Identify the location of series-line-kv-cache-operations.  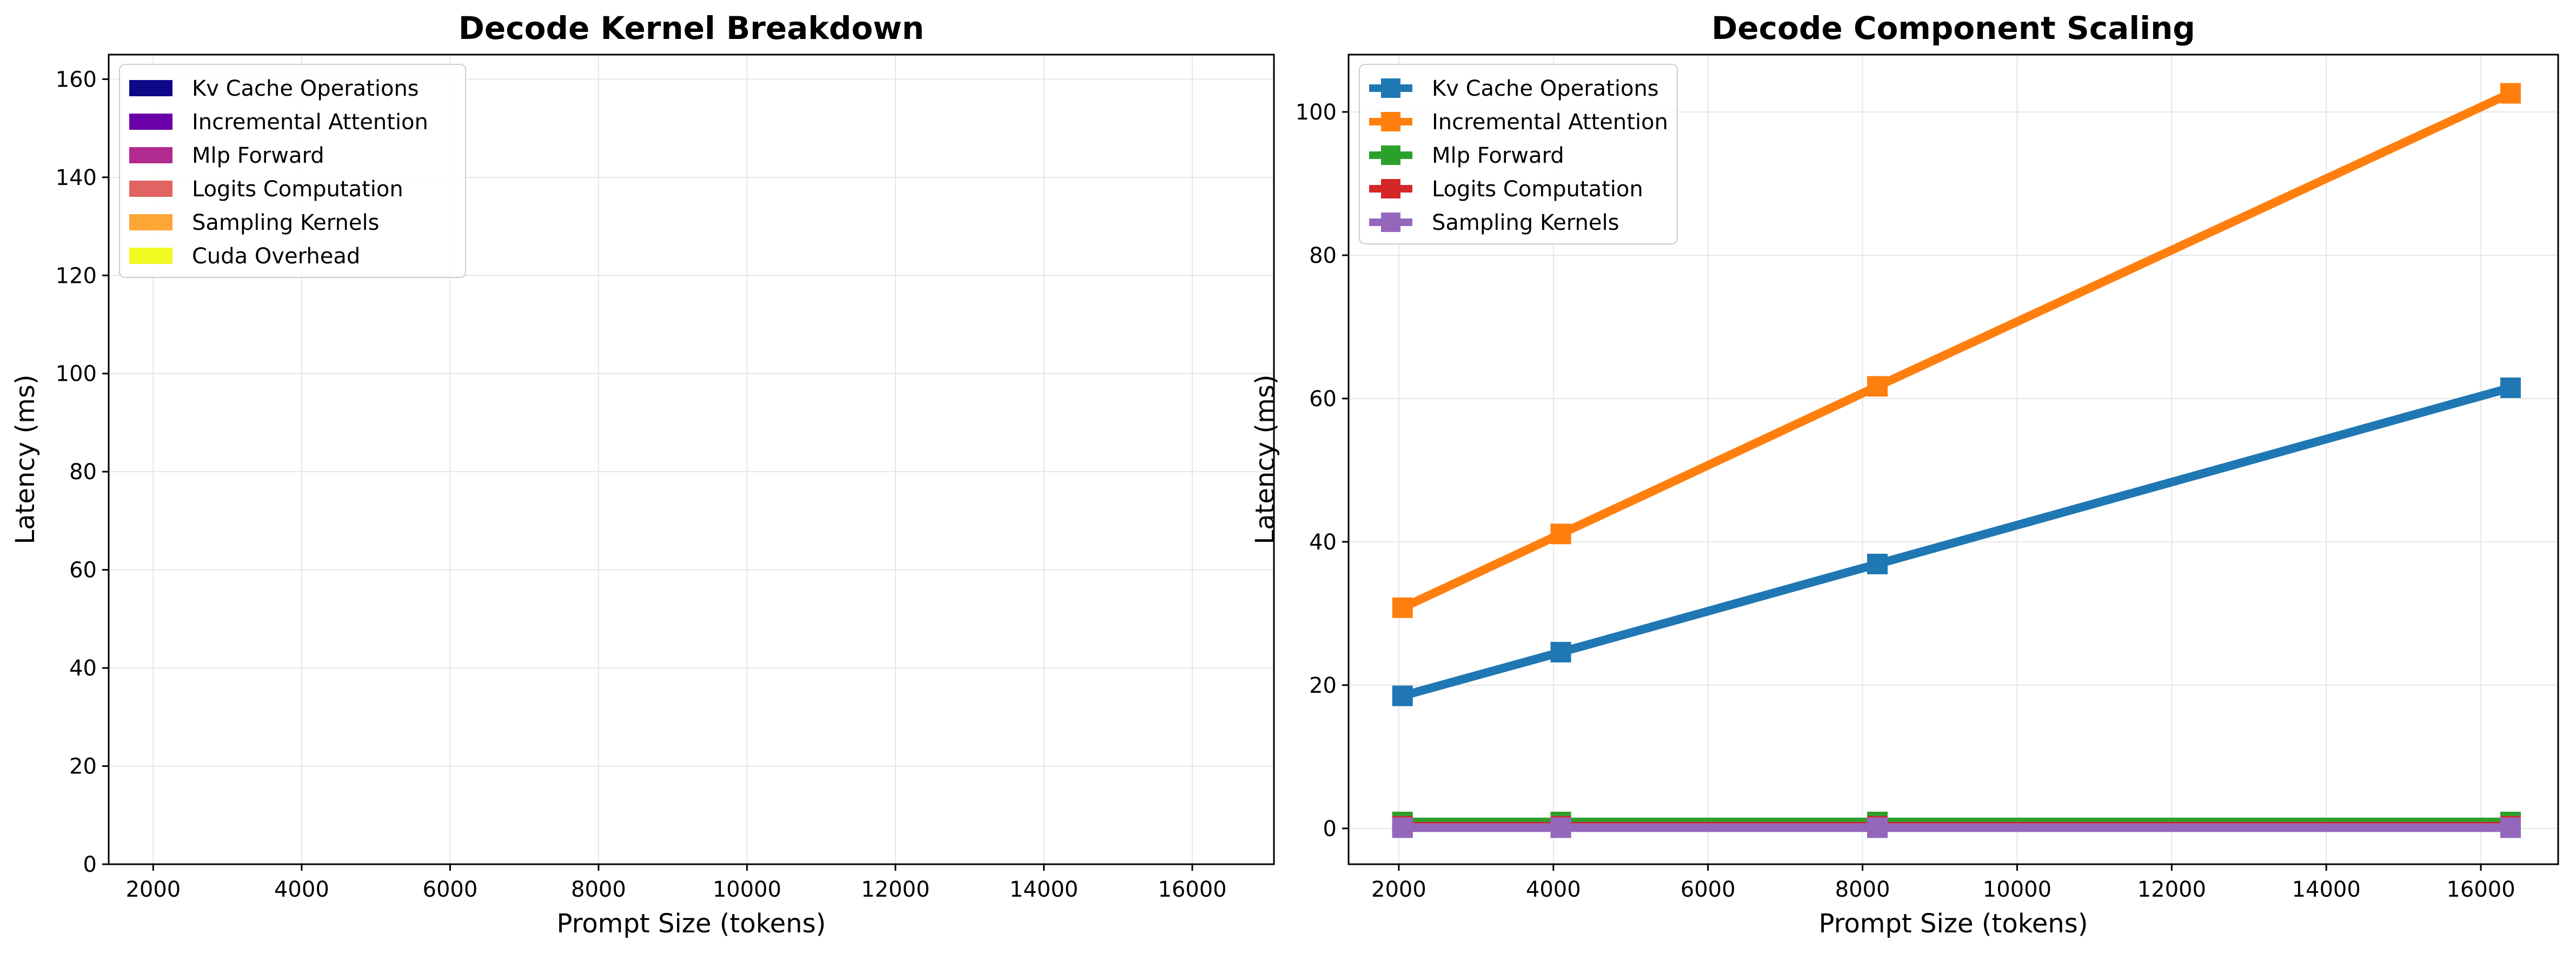
(1956, 541).